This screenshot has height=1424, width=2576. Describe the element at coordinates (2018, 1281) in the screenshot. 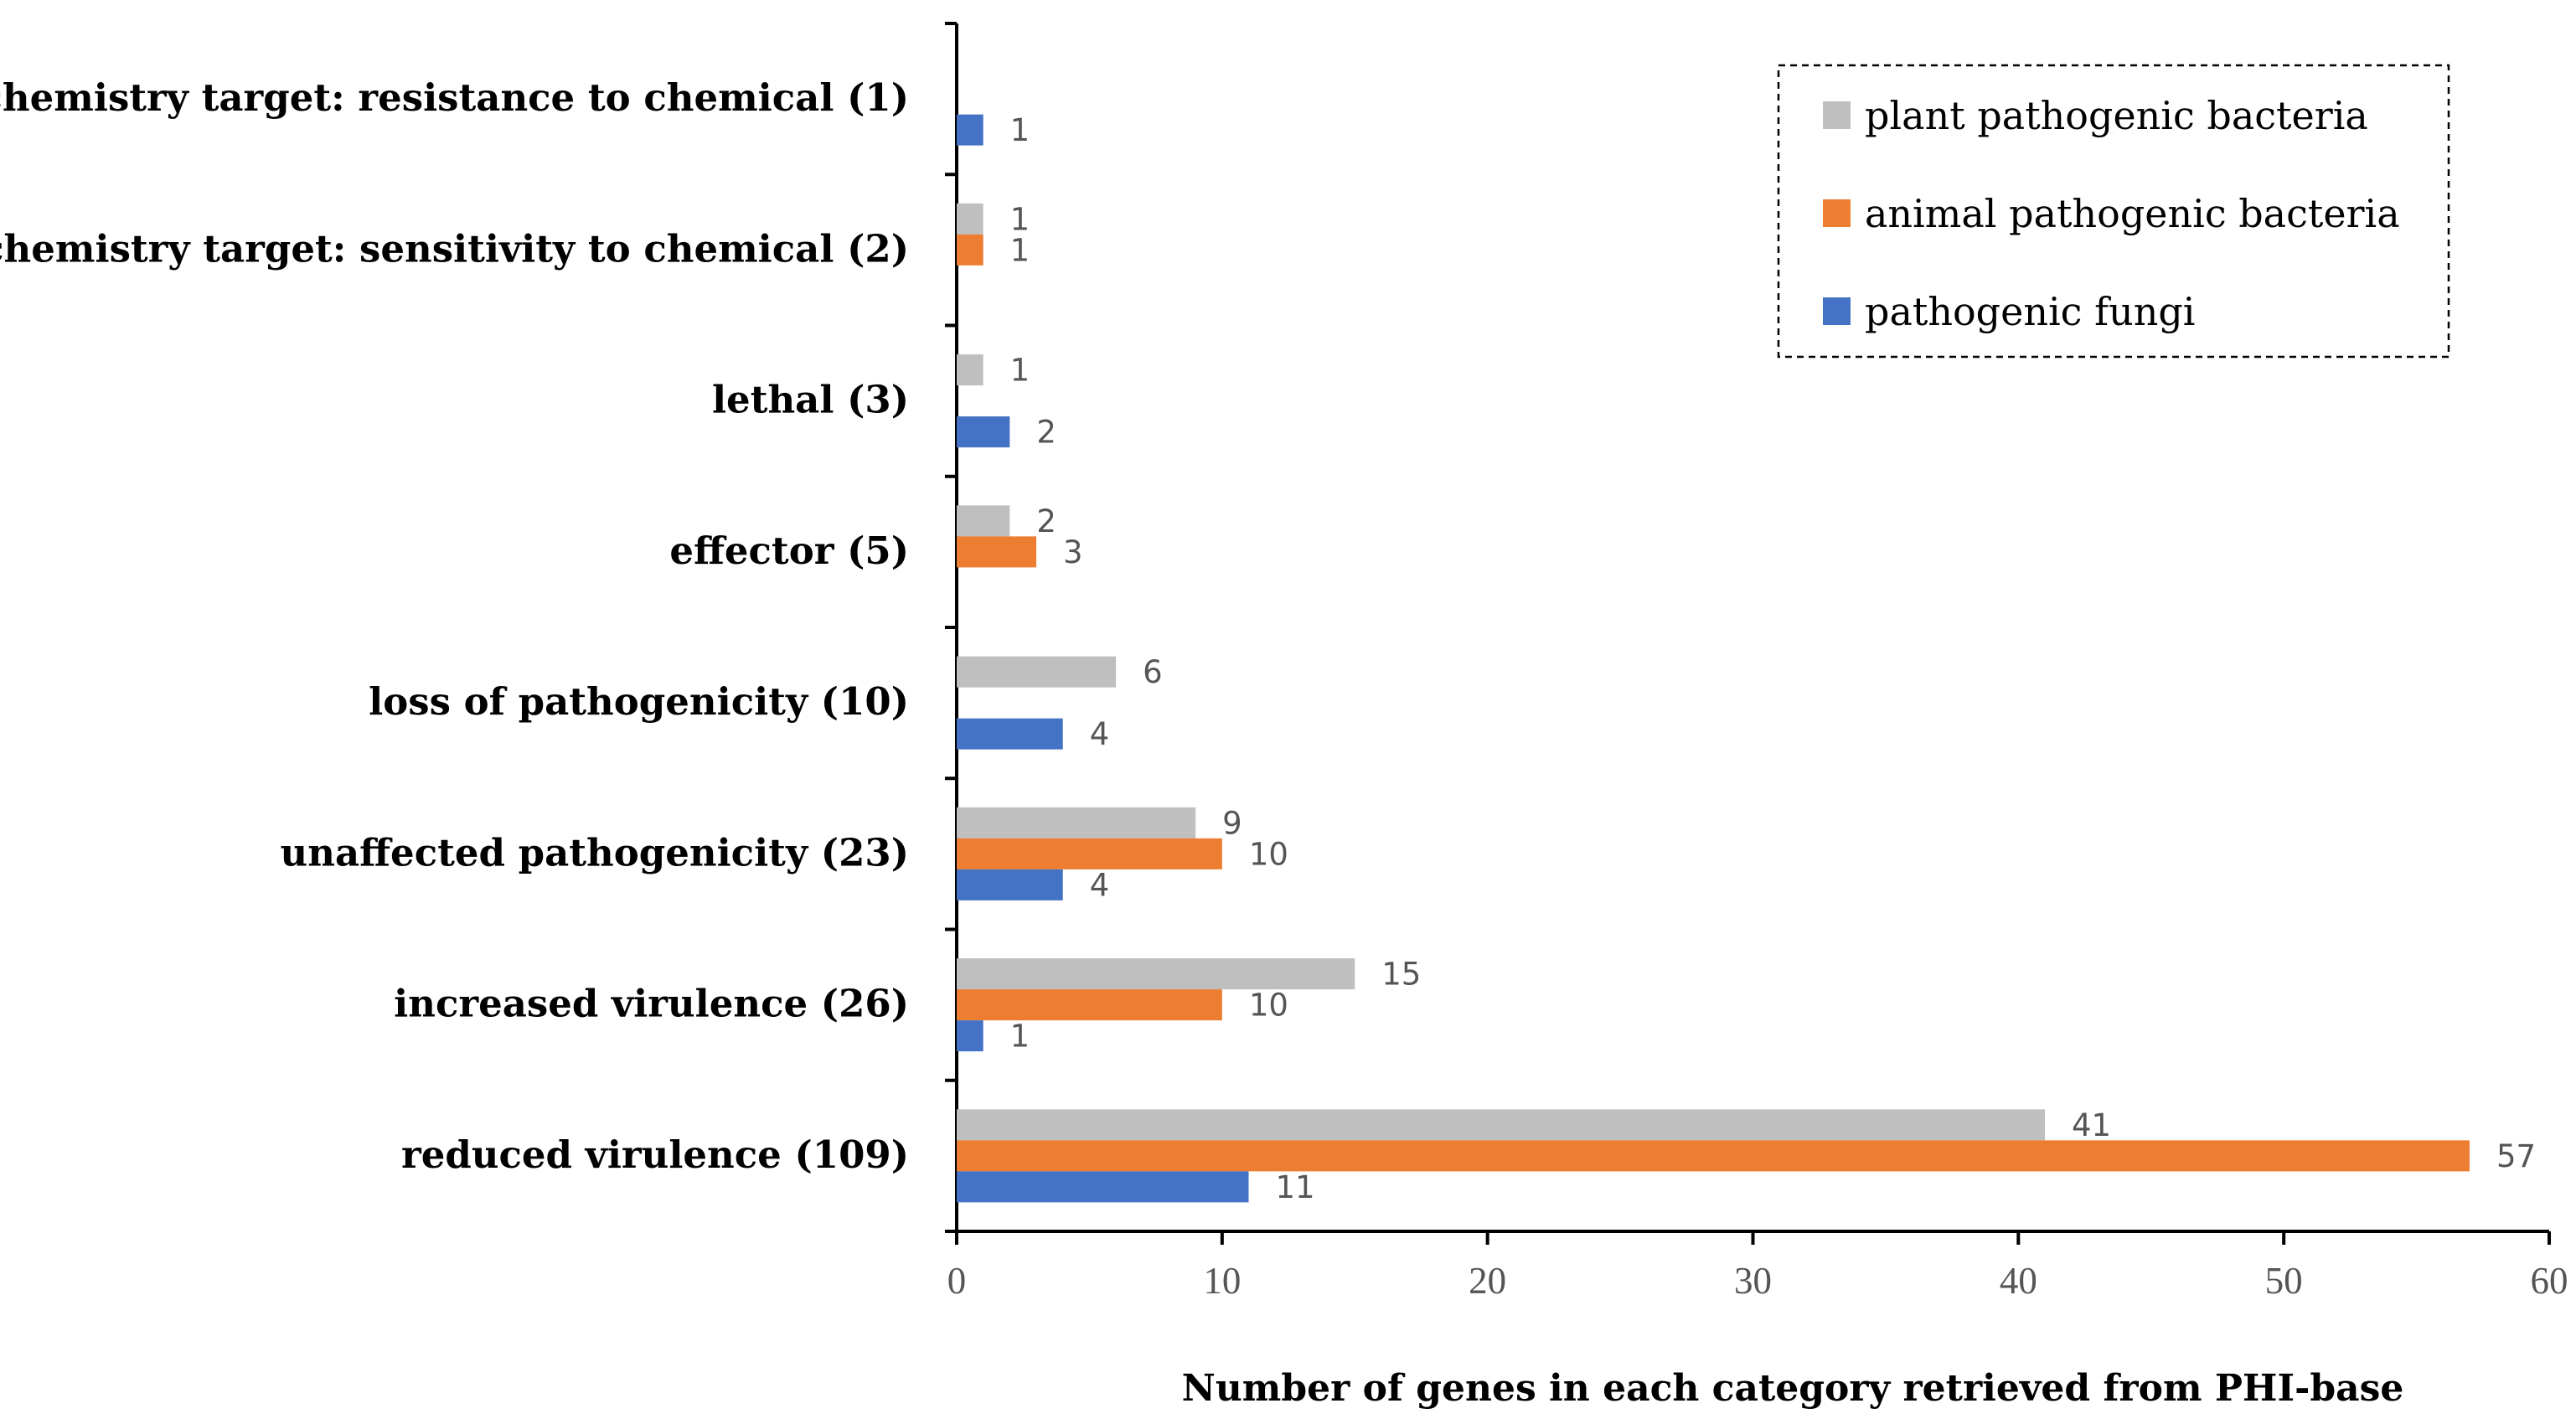

I see `x-tick-label: 40` at that location.